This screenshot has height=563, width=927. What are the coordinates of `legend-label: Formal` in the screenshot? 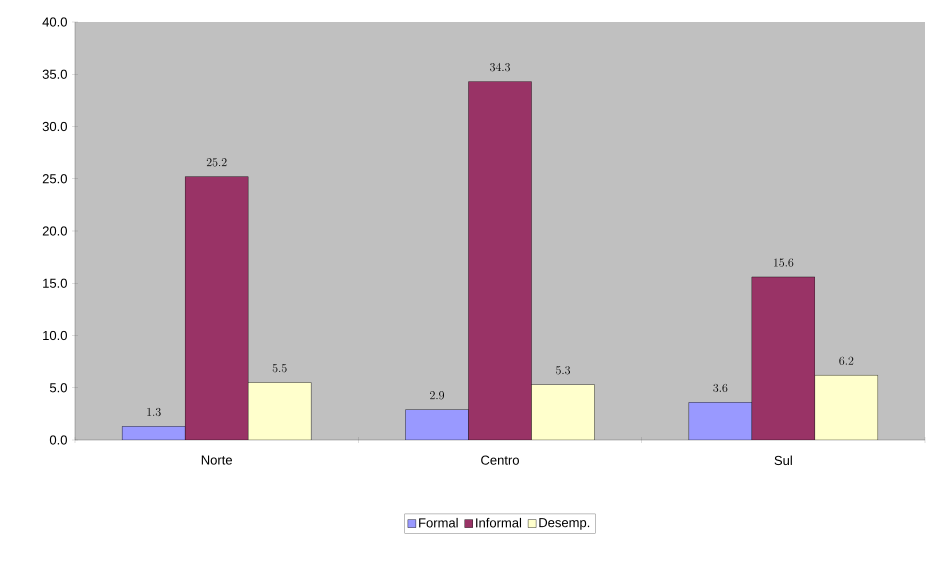 It's located at (438, 523).